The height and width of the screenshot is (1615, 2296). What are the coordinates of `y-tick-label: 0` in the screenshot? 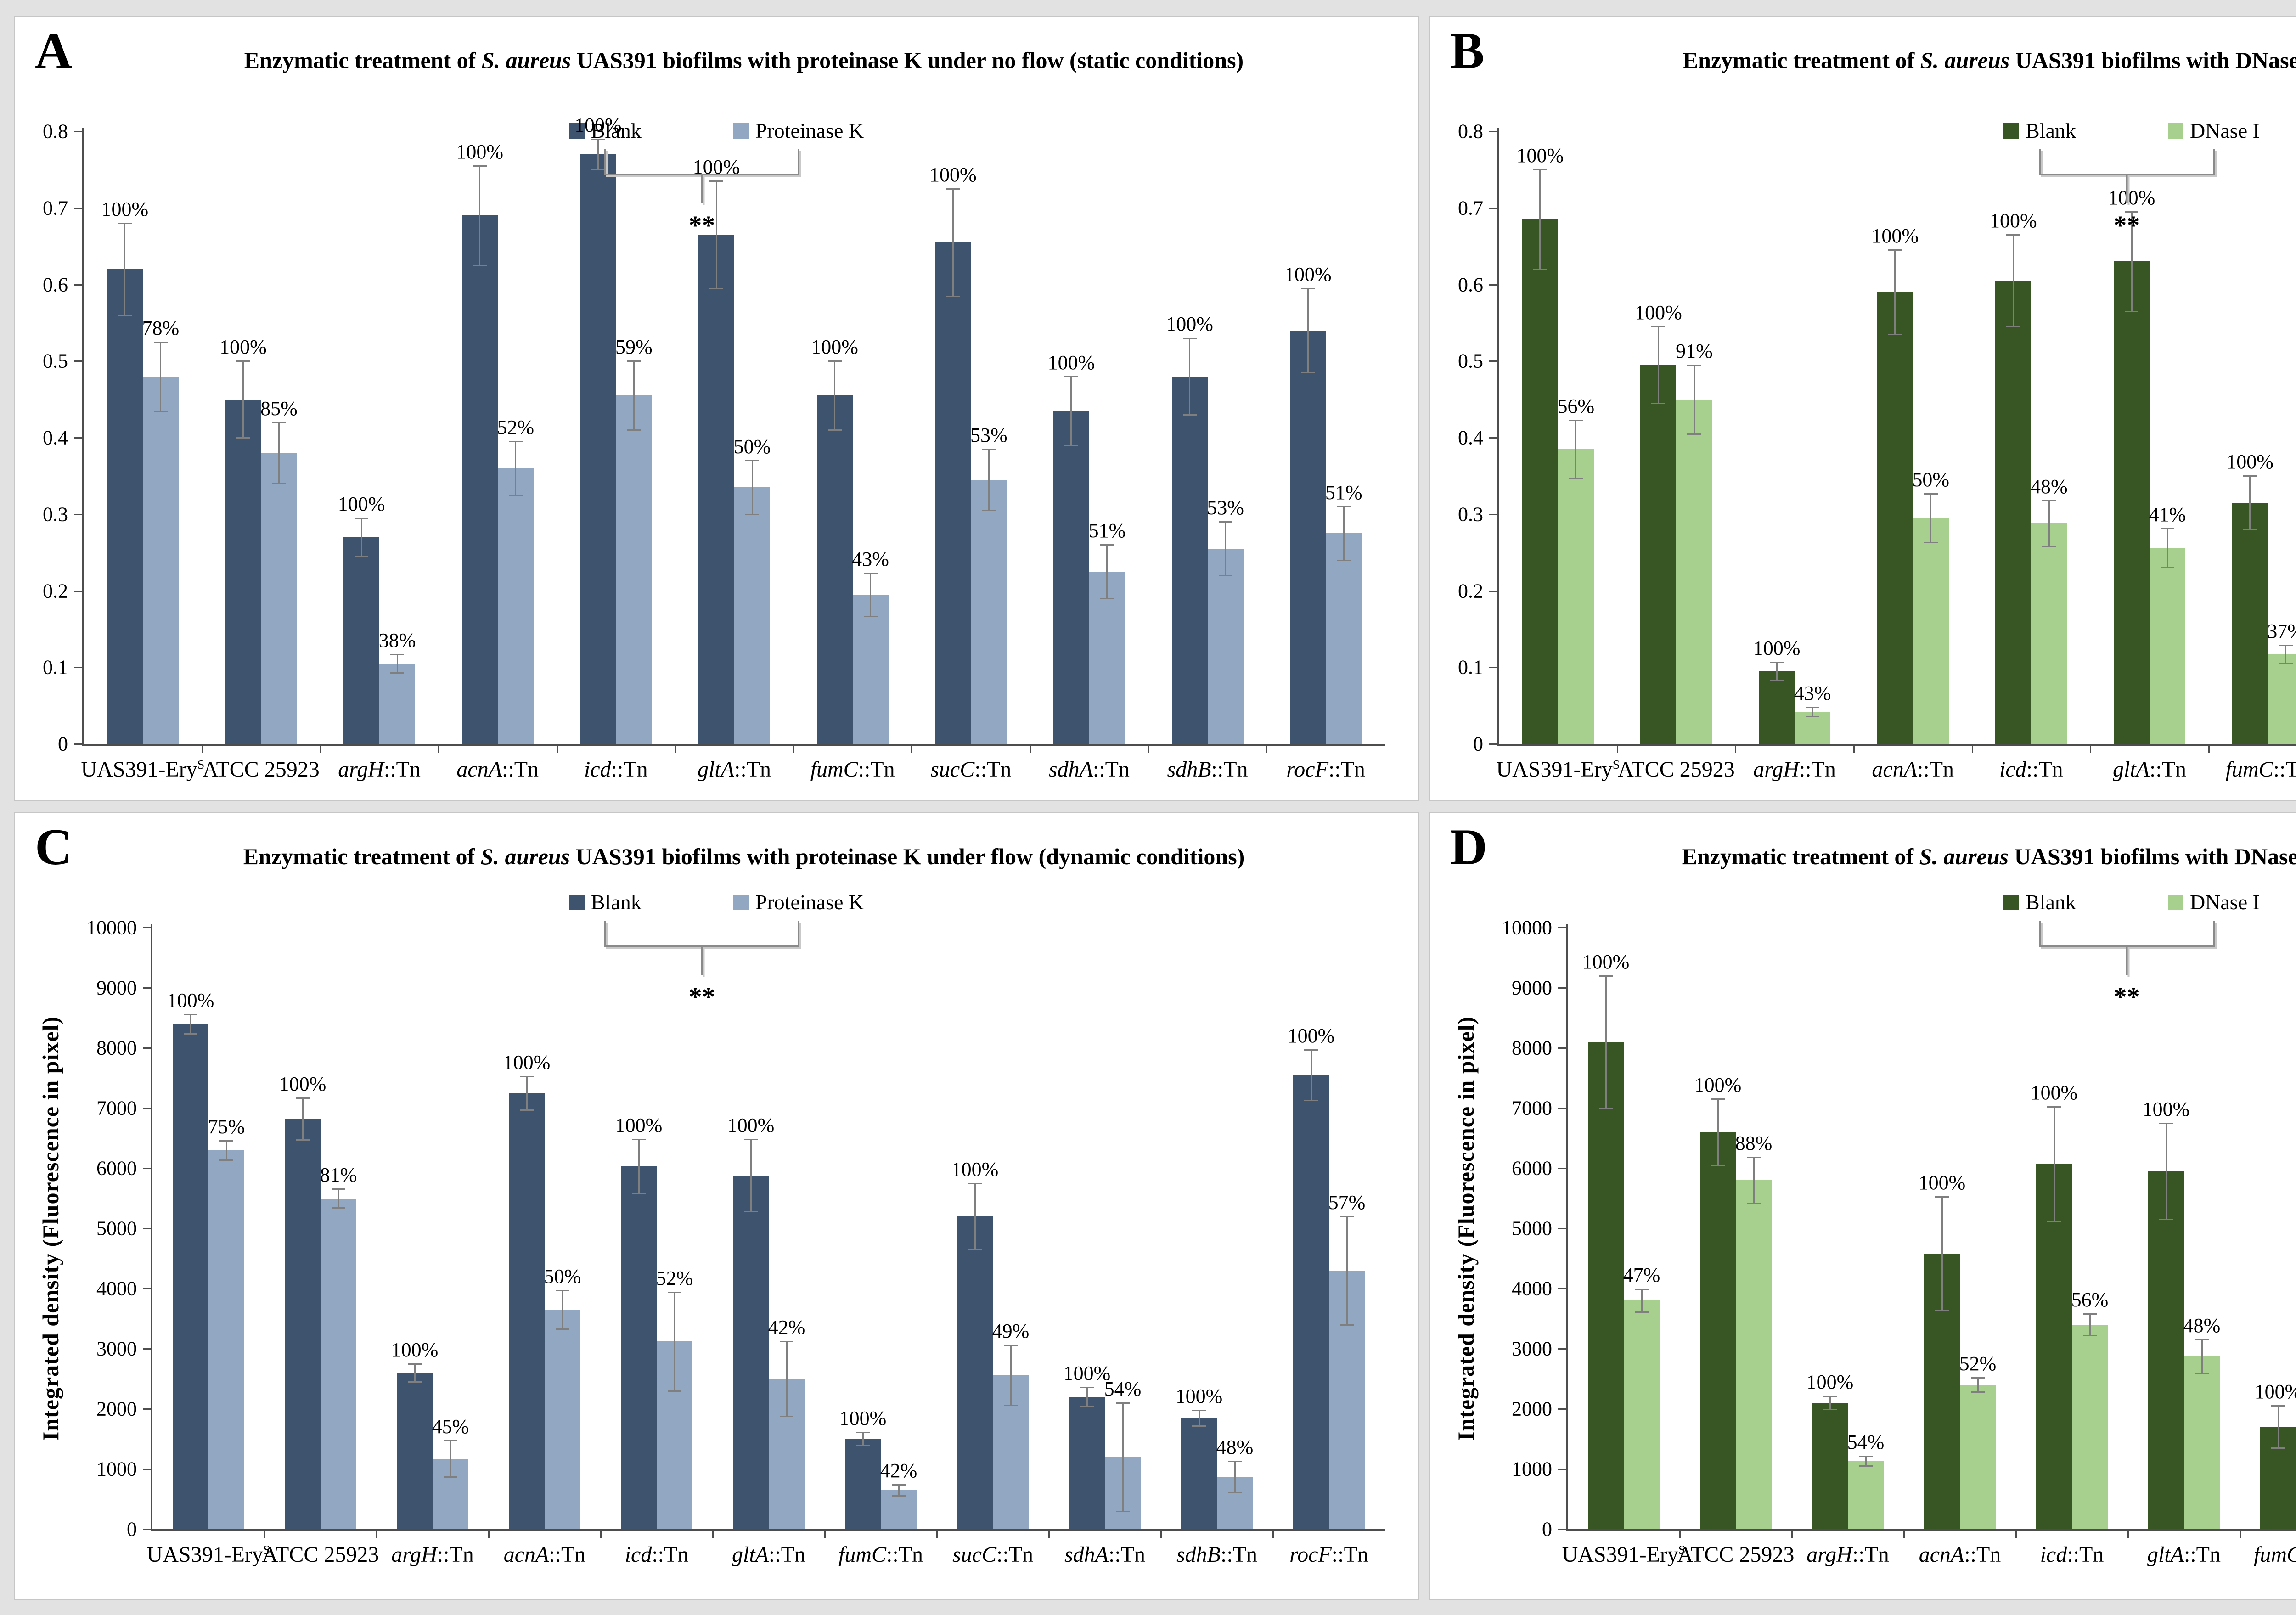 It's located at (1478, 744).